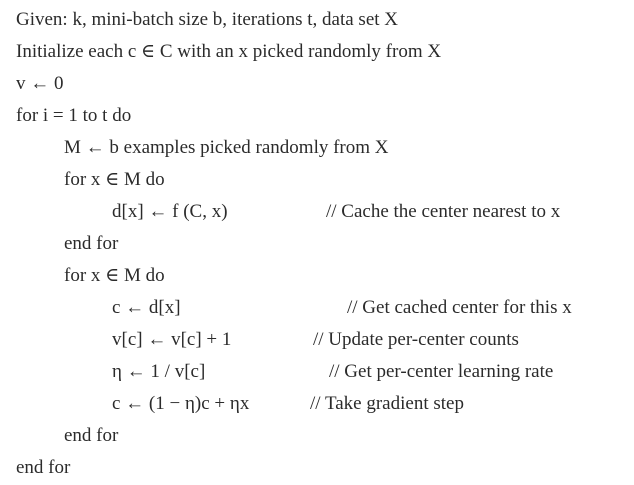 The height and width of the screenshot is (485, 634). What do you see at coordinates (416, 339) in the screenshot?
I see `code-comment: // Update per-center counts` at bounding box center [416, 339].